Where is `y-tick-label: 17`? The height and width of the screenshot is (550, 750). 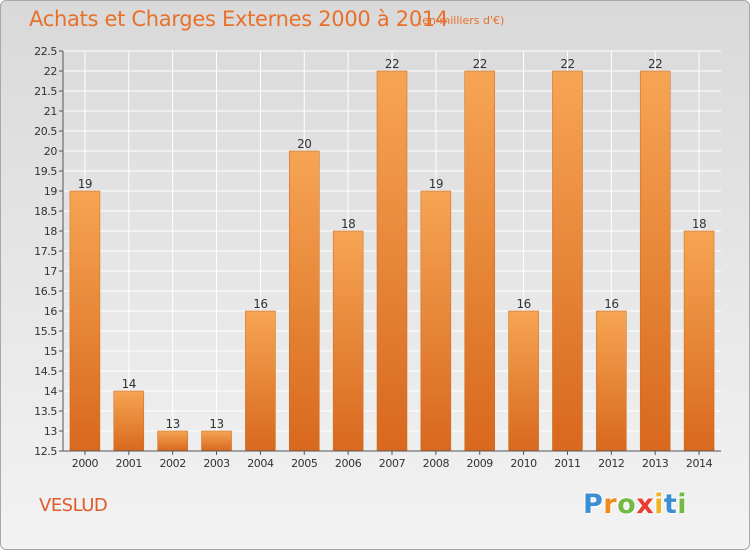
y-tick-label: 17 is located at coordinates (51, 271).